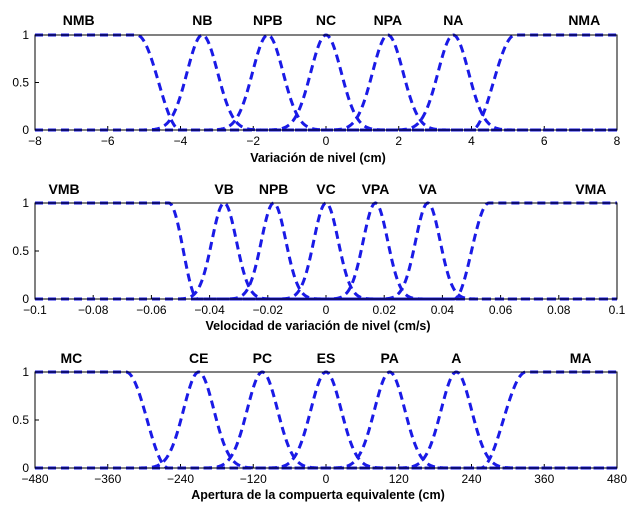 The height and width of the screenshot is (505, 628). I want to click on series-label-nb: NB, so click(202, 20).